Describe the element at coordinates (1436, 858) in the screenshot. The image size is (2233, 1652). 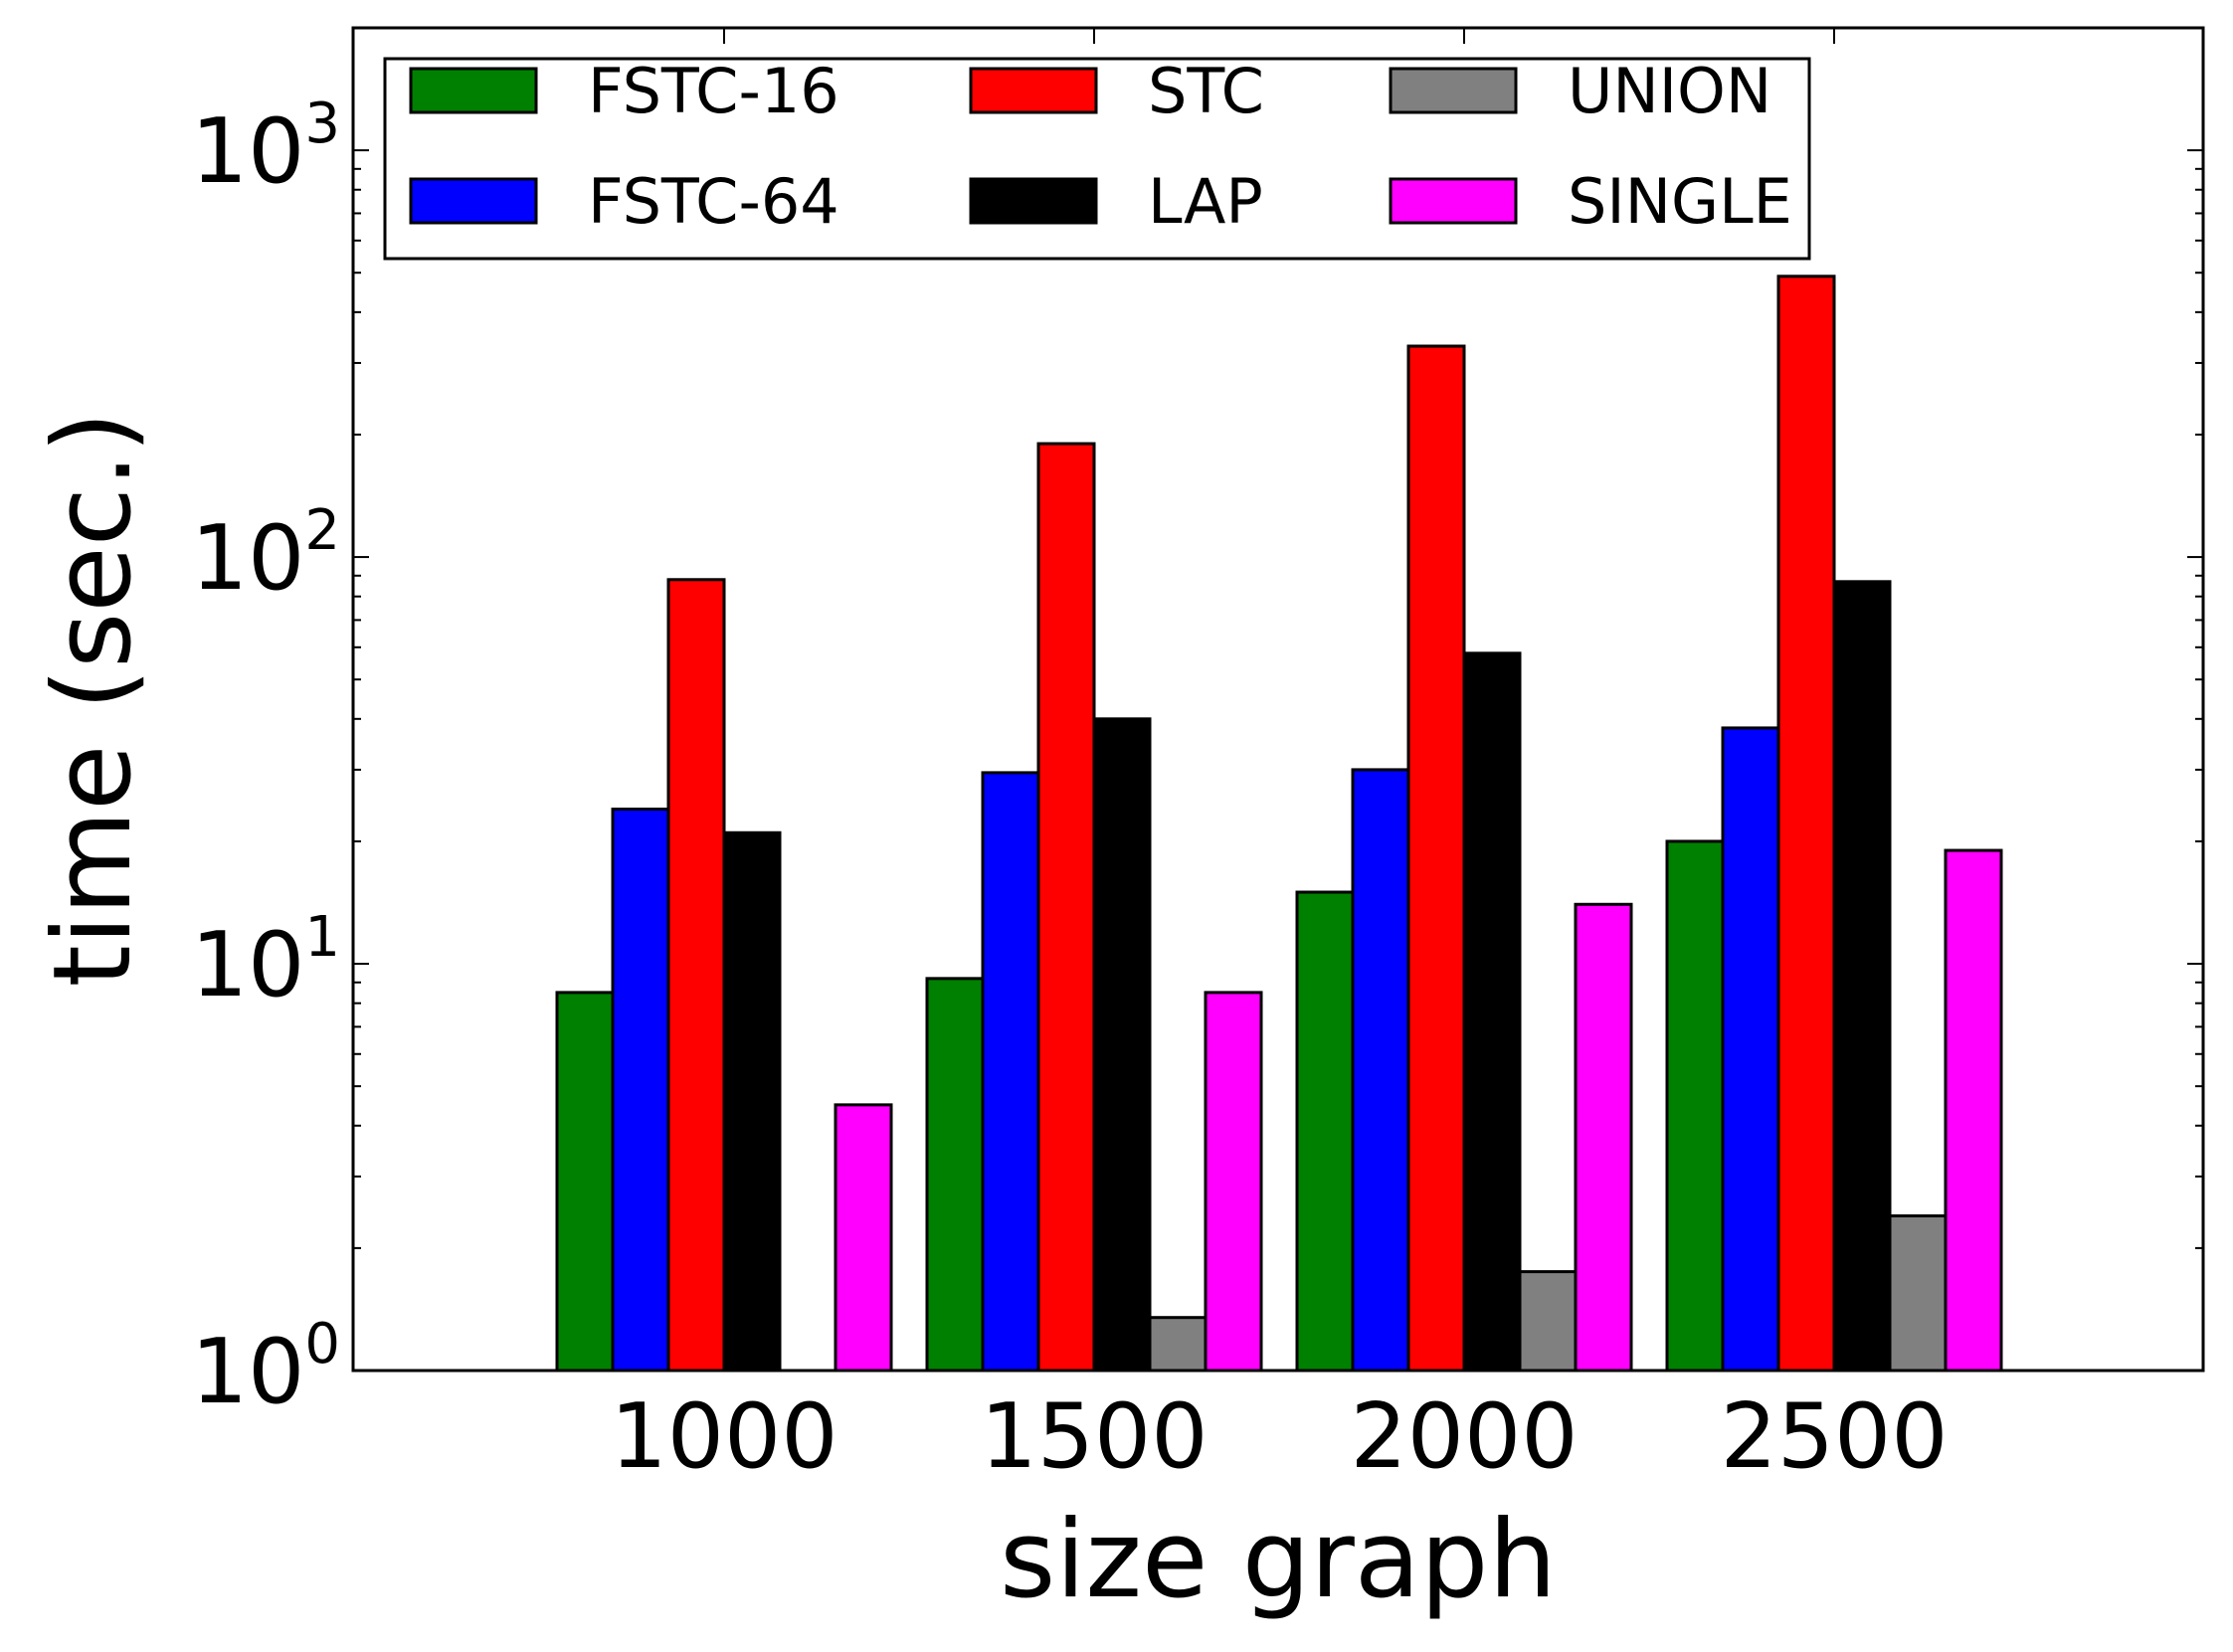
I see `bar-stc-2000` at that location.